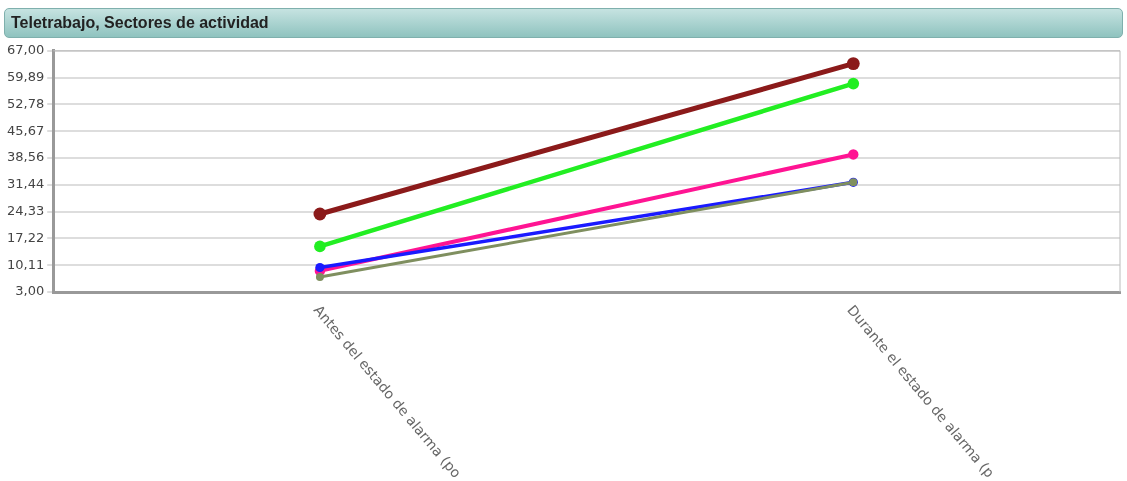  I want to click on y-tick-label: 24,33, so click(26, 210).